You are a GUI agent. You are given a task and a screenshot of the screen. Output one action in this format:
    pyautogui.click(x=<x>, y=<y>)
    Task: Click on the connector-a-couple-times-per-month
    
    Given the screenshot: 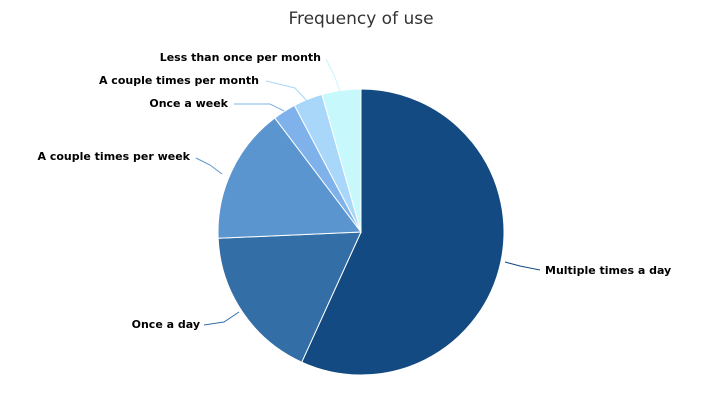 What is the action you would take?
    pyautogui.click(x=286, y=91)
    